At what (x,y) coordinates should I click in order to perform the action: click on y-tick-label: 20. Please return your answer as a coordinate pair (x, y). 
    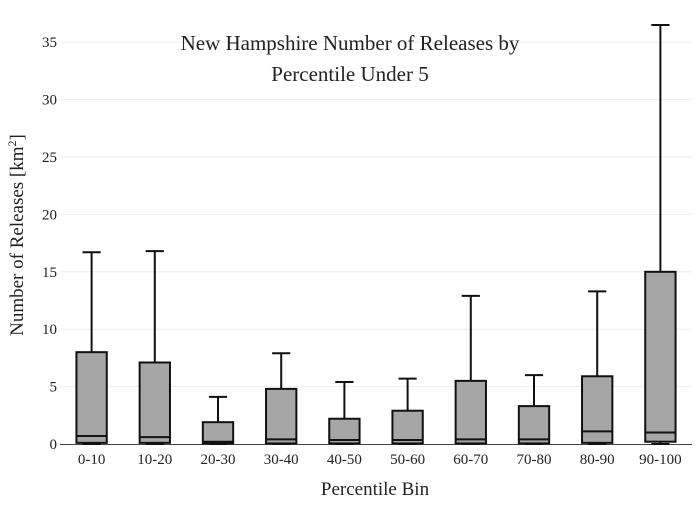
    Looking at the image, I should click on (49, 215).